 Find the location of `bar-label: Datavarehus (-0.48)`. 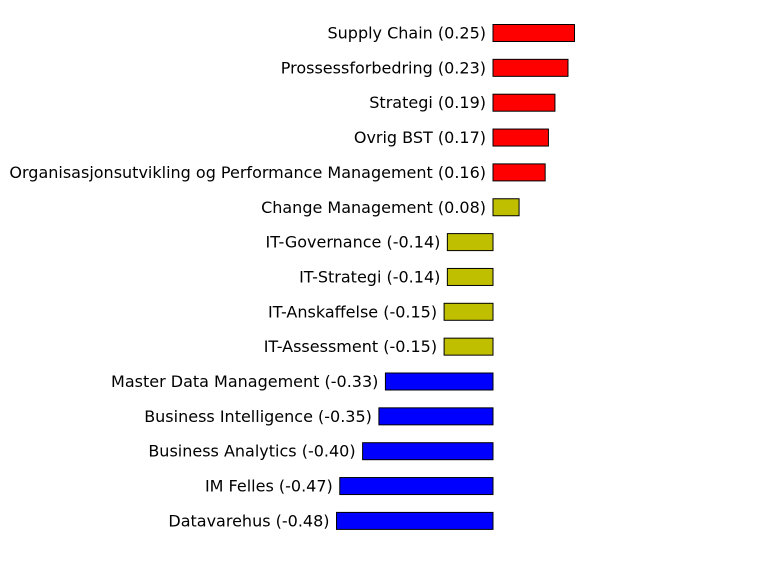

bar-label: Datavarehus (-0.48) is located at coordinates (248, 520).